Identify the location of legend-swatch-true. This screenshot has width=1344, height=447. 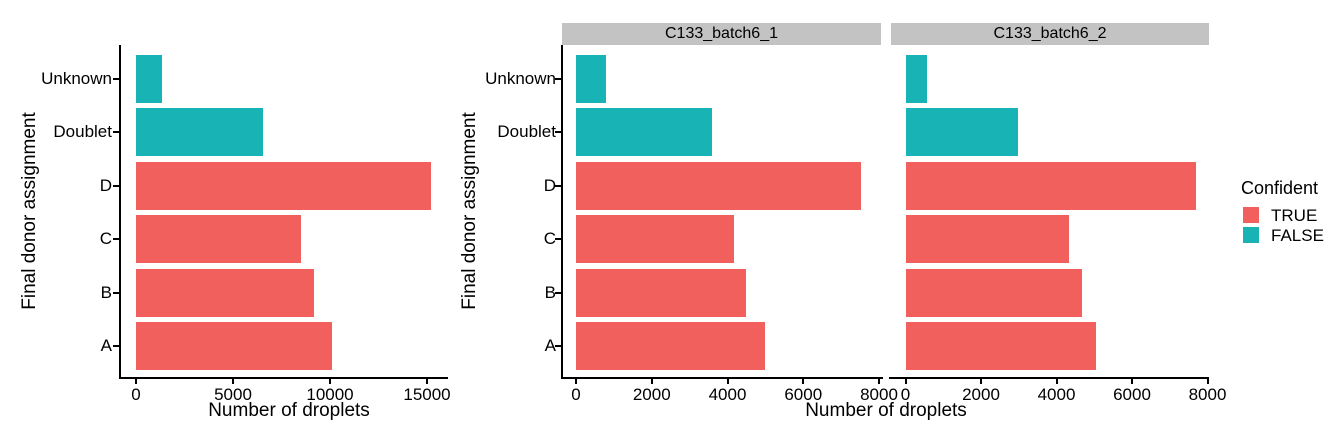
(1251, 215).